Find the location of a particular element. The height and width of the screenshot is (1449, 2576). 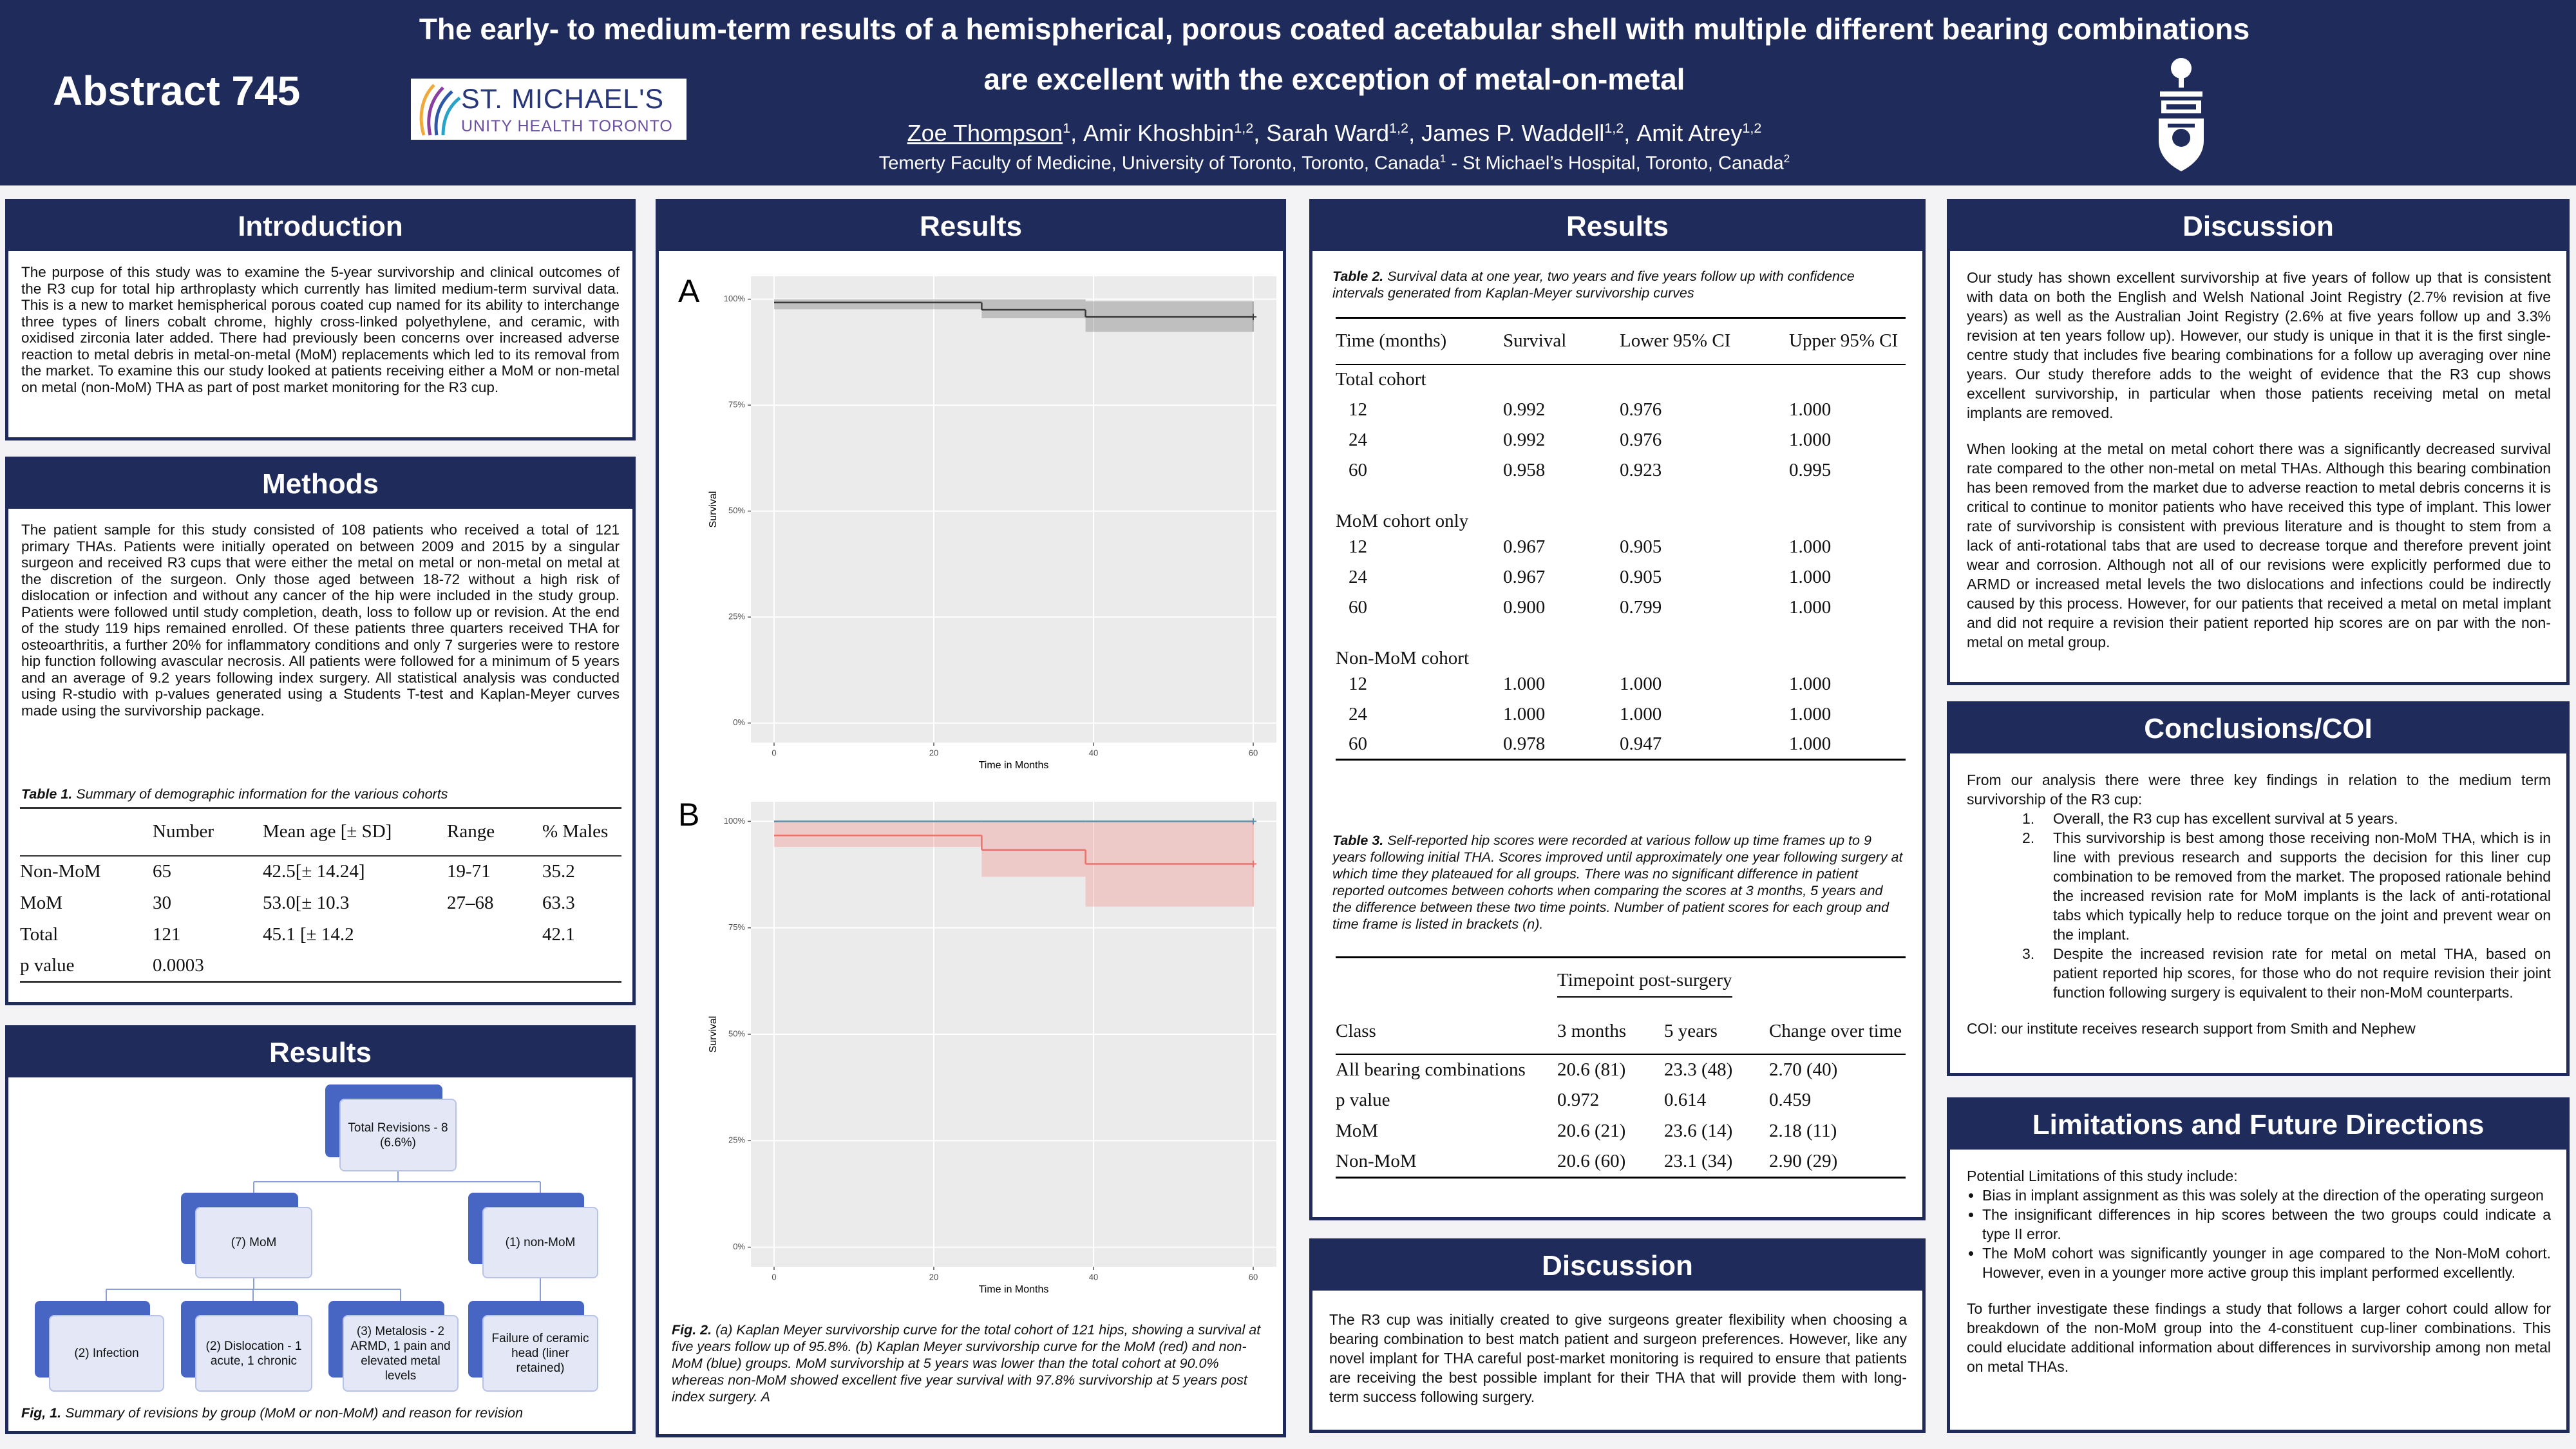

author-name: Sarah Ward is located at coordinates (1328, 133).